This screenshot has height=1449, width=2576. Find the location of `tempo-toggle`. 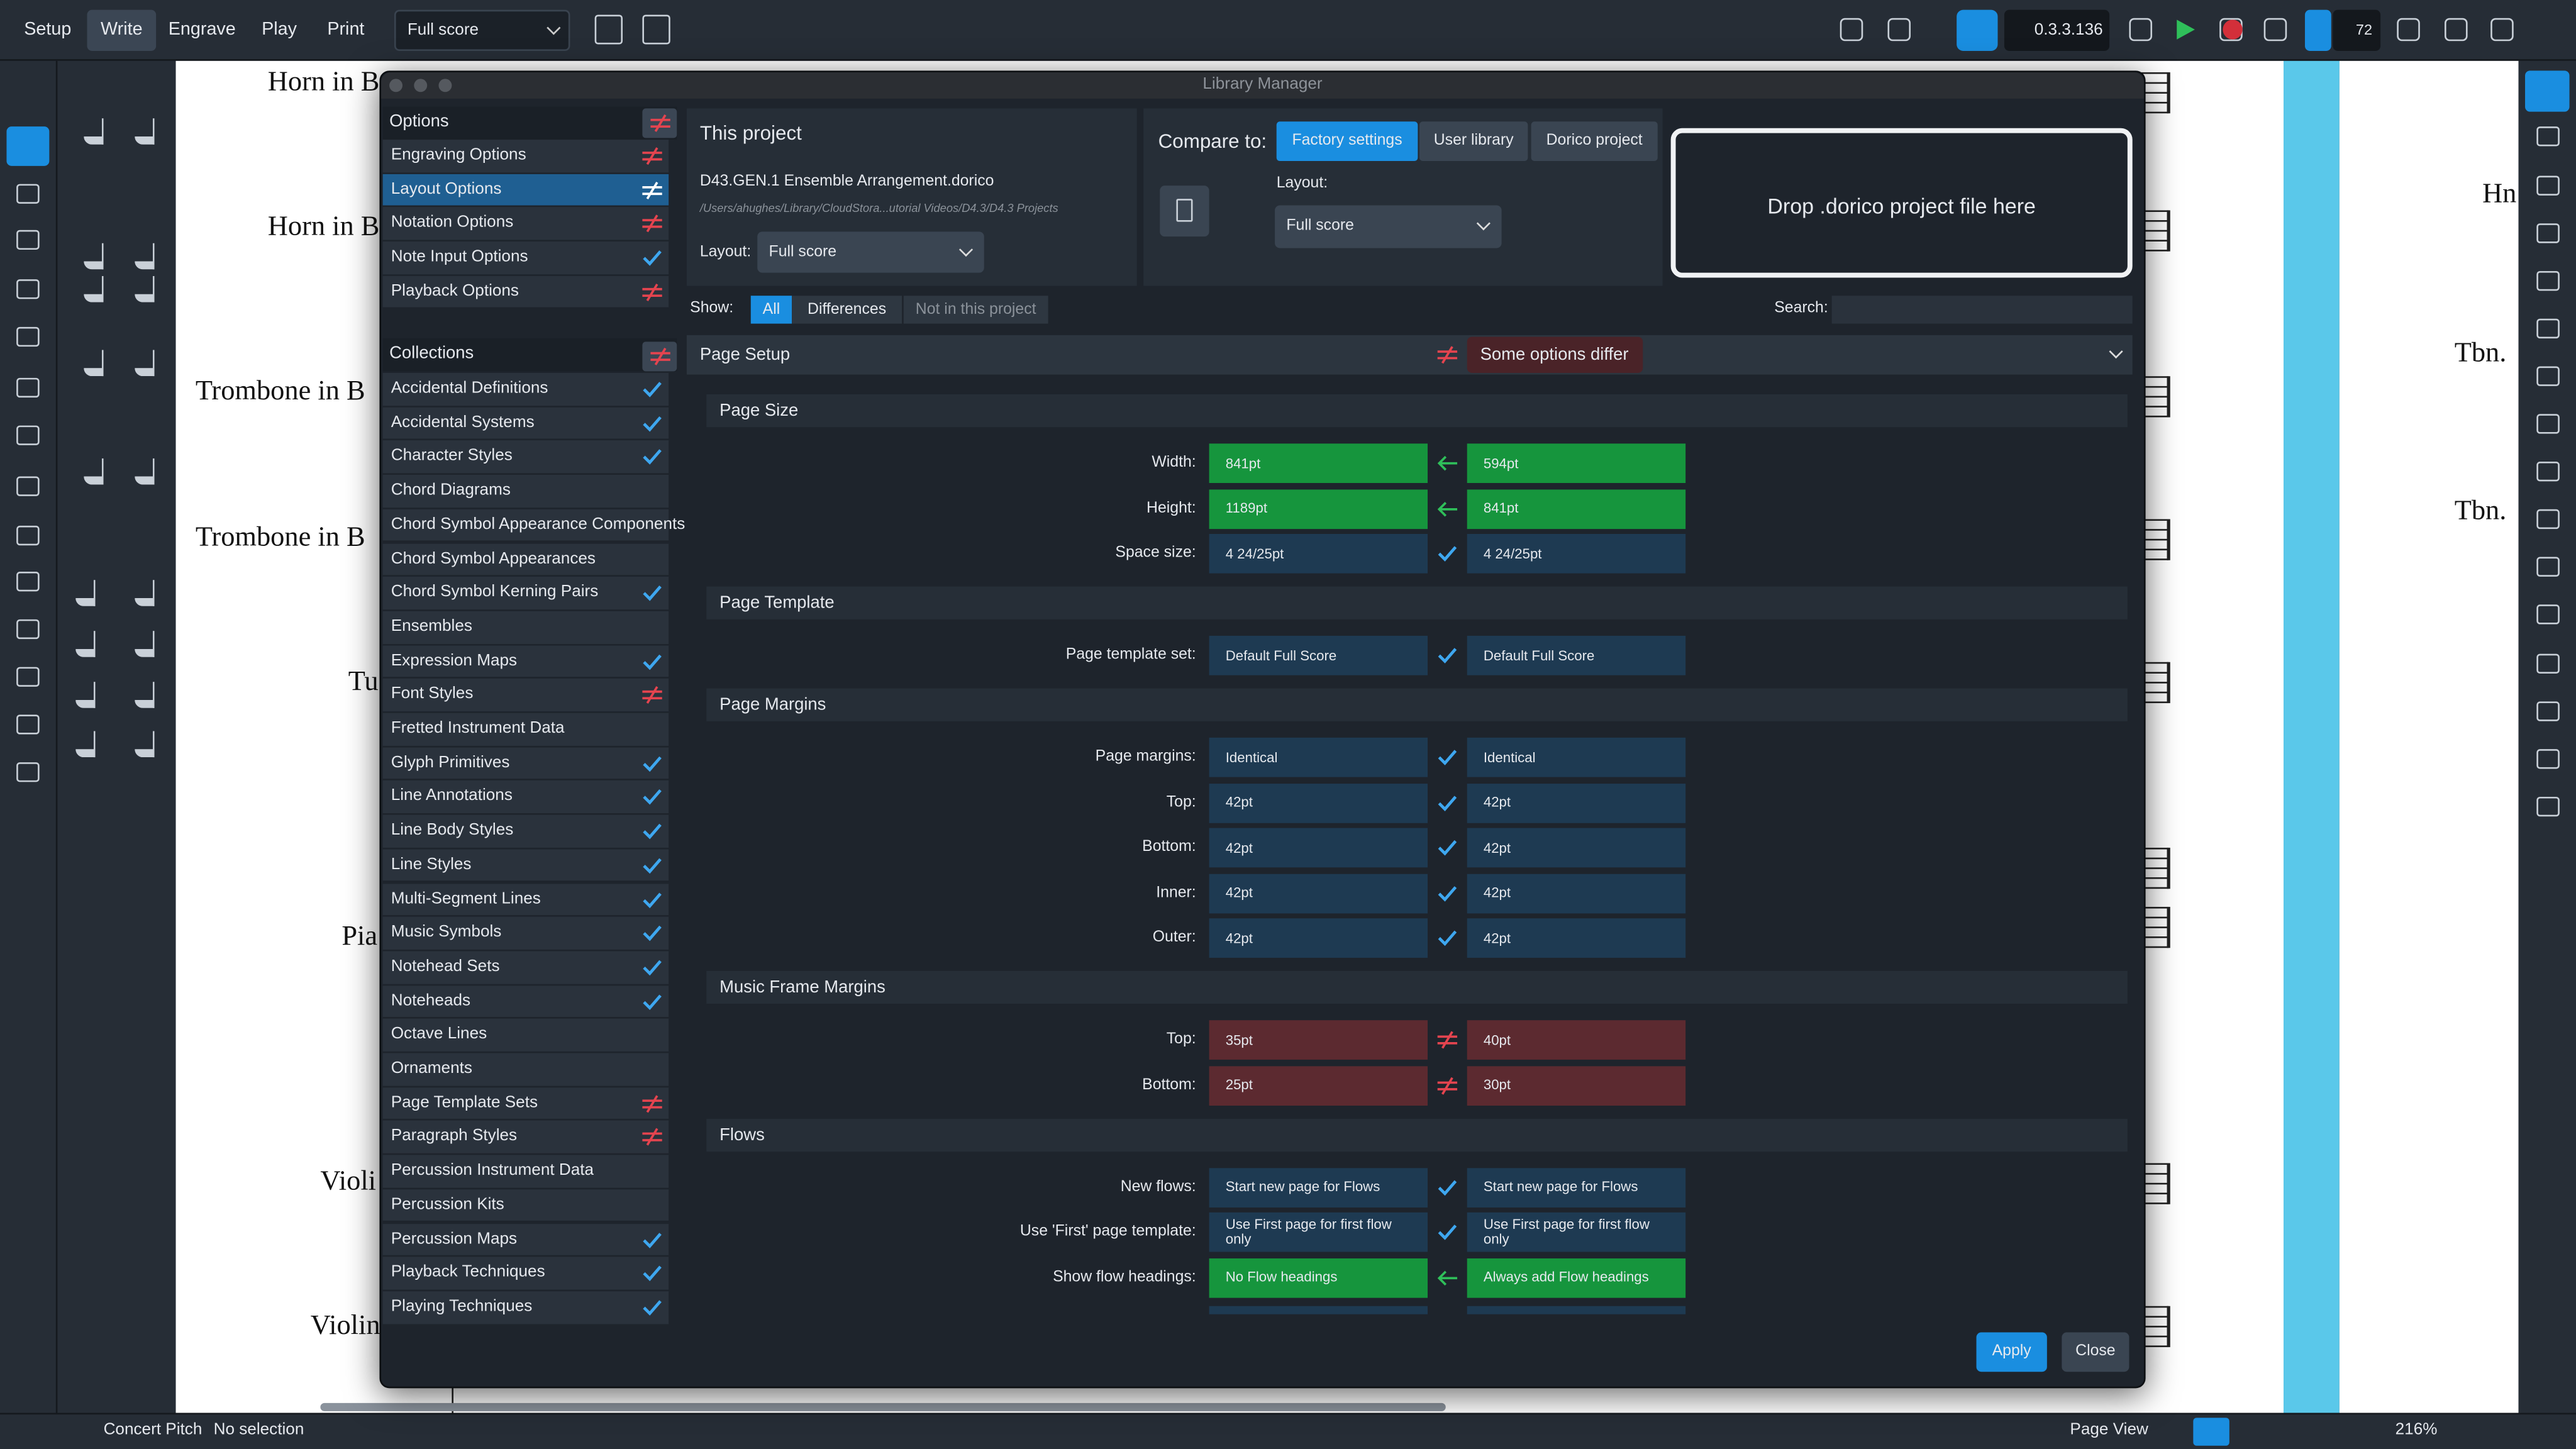

tempo-toggle is located at coordinates (2317, 30).